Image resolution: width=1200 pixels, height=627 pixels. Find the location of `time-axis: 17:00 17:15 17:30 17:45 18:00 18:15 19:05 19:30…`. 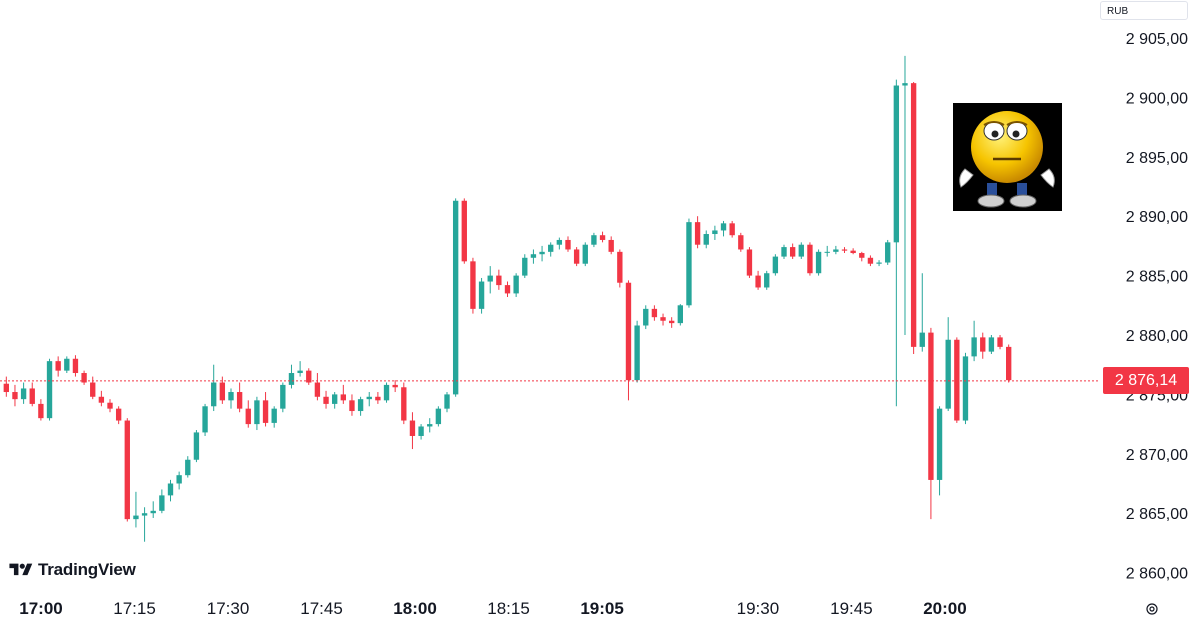

time-axis: 17:00 17:15 17:30 17:45 18:00 18:15 19:05 19:30… is located at coordinates (492, 608).